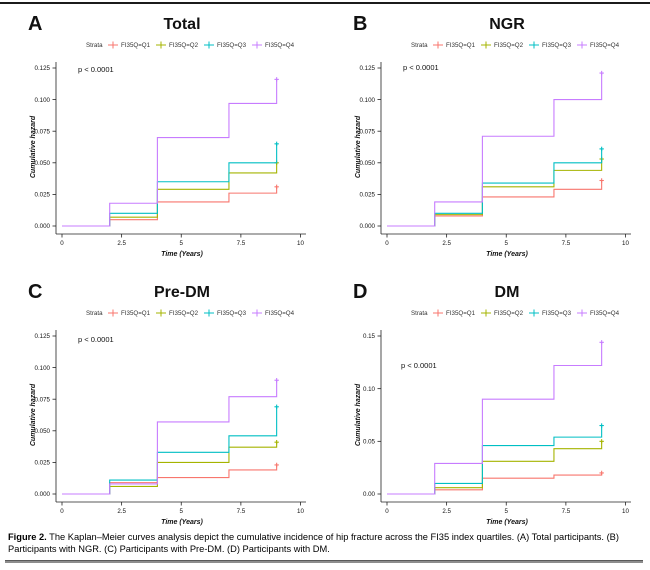 The height and width of the screenshot is (570, 650). What do you see at coordinates (182, 292) in the screenshot?
I see `panel-title: Pre-DM` at bounding box center [182, 292].